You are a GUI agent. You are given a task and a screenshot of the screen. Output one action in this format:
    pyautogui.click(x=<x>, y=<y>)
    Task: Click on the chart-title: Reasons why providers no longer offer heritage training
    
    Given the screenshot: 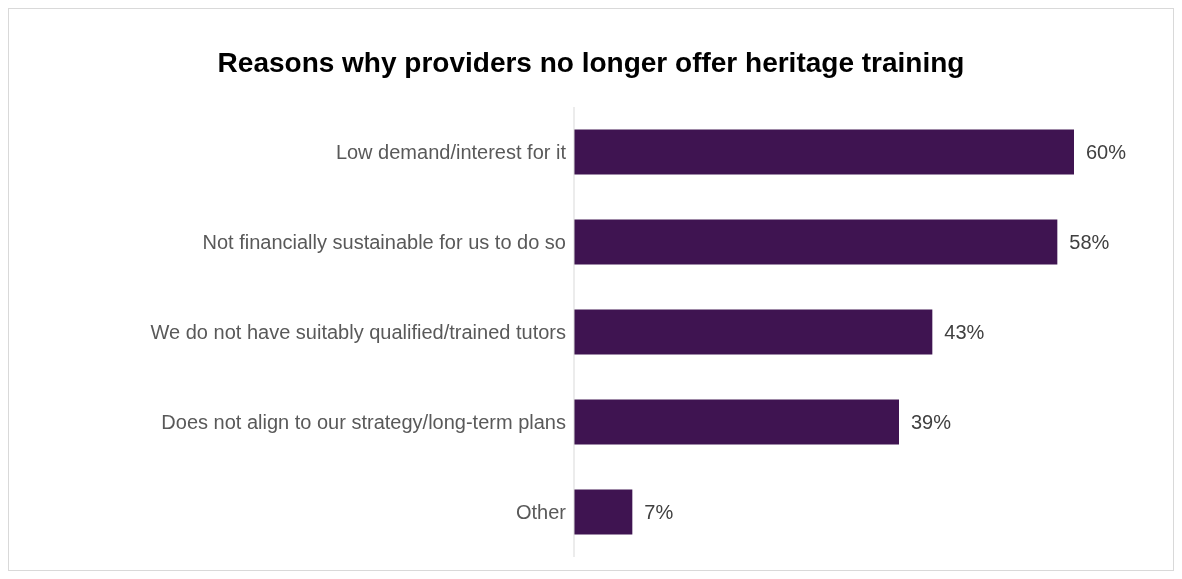 What is the action you would take?
    pyautogui.click(x=591, y=63)
    